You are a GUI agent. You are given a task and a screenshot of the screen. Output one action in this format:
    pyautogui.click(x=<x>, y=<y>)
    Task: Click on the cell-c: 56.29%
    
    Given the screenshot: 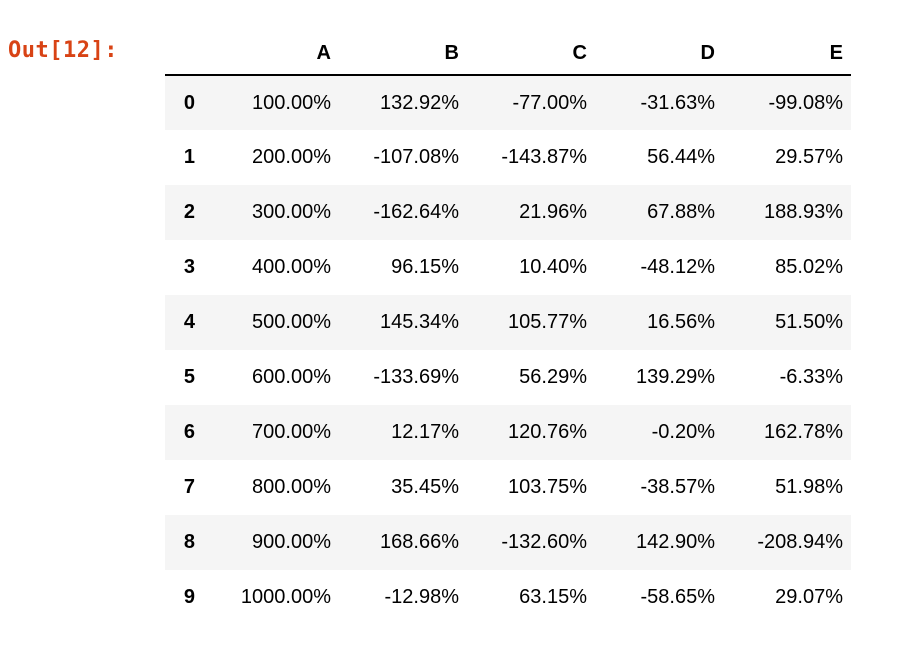 What is the action you would take?
    pyautogui.click(x=553, y=377)
    